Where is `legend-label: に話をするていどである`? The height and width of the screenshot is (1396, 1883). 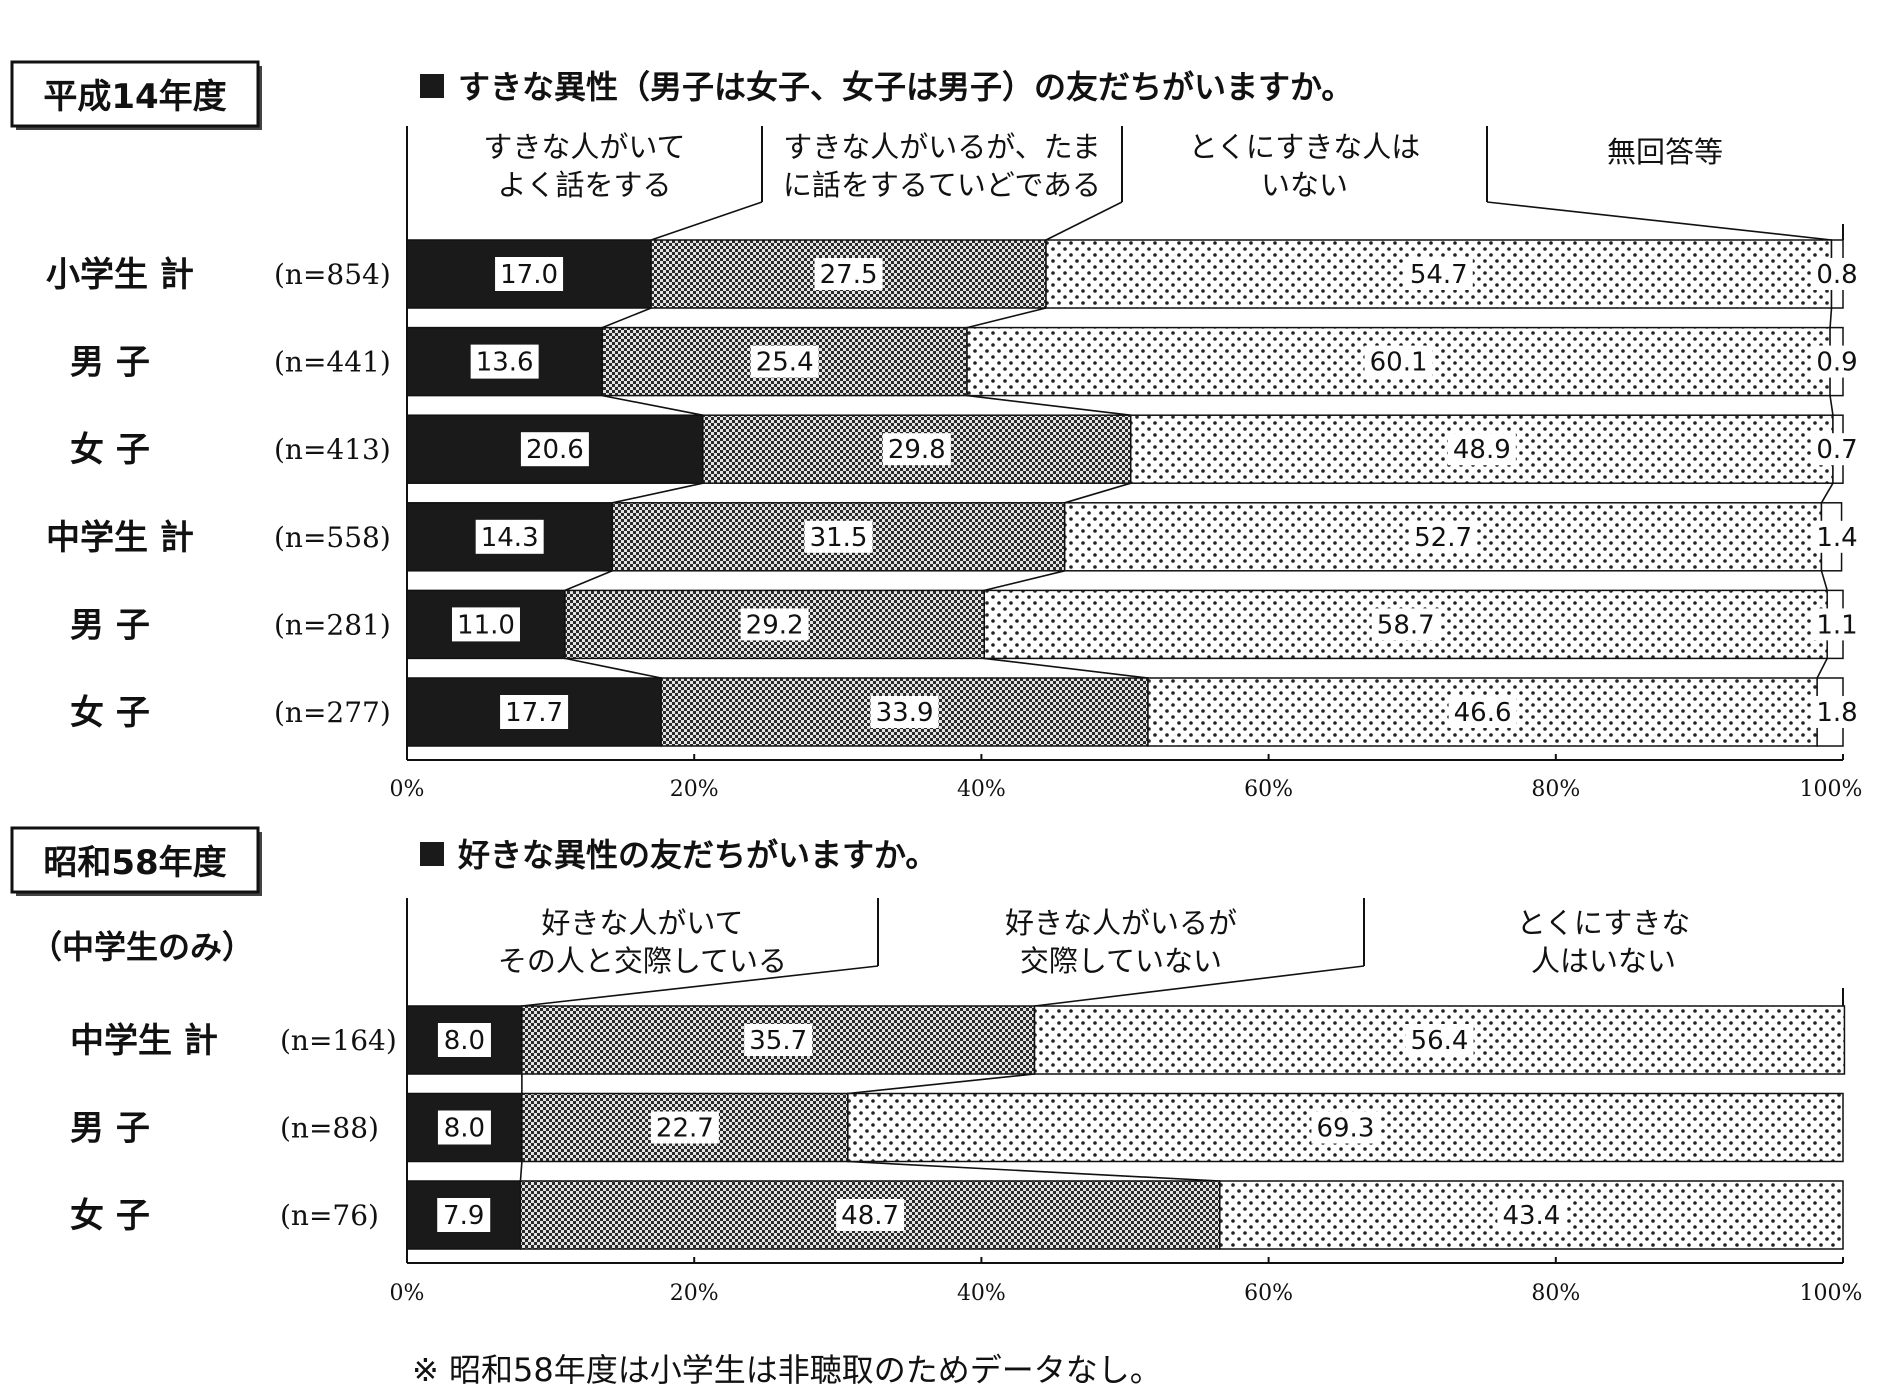
legend-label: に話をするていどである is located at coordinates (942, 185).